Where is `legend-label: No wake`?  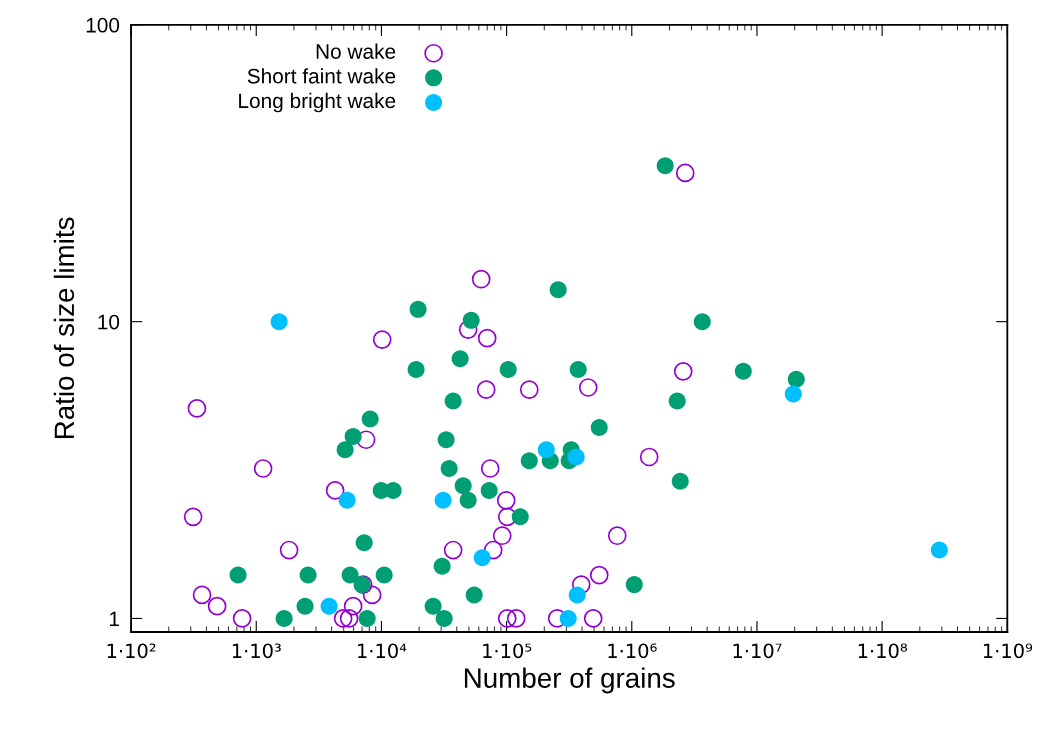
legend-label: No wake is located at coordinates (356, 51).